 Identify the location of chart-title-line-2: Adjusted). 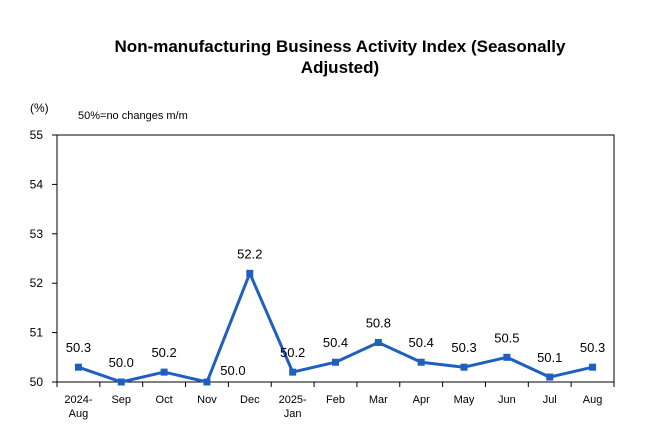
(340, 67).